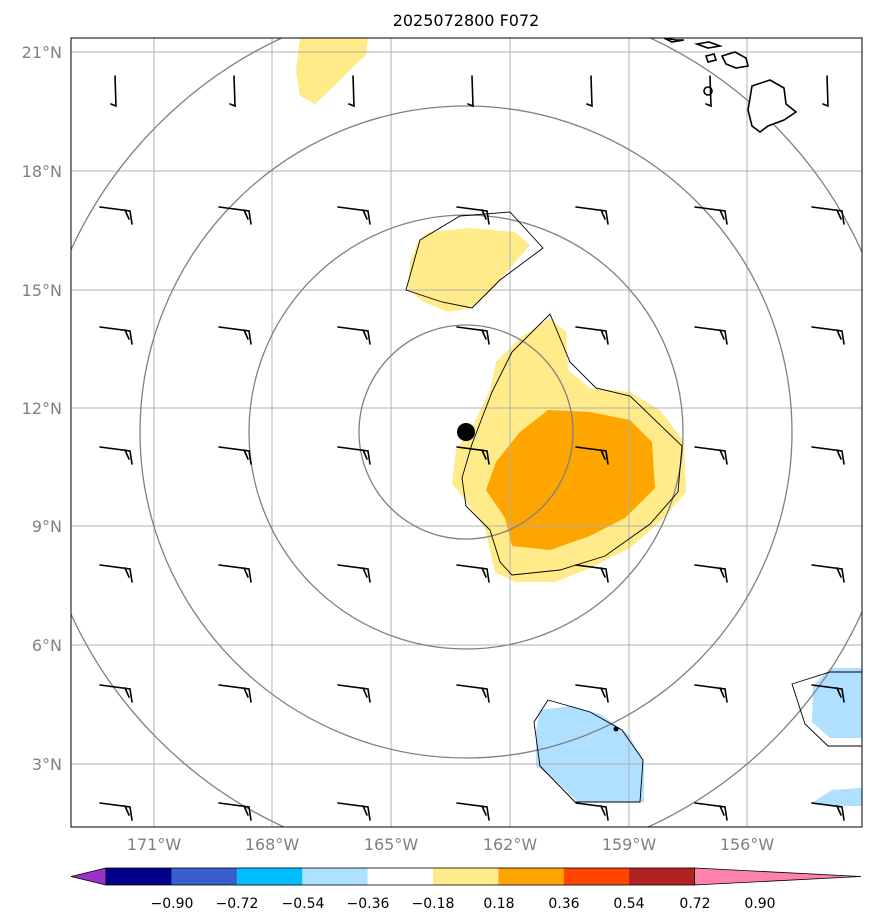  Describe the element at coordinates (498, 904) in the screenshot. I see `colorbar-label: 0.18` at that location.